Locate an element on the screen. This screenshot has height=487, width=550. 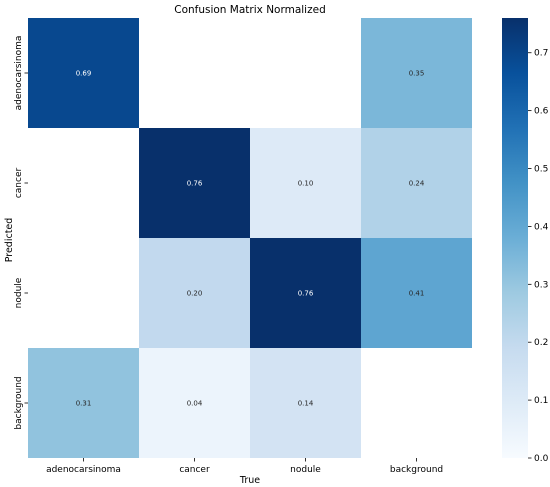
cell-value-label: 0.10 is located at coordinates (306, 184).